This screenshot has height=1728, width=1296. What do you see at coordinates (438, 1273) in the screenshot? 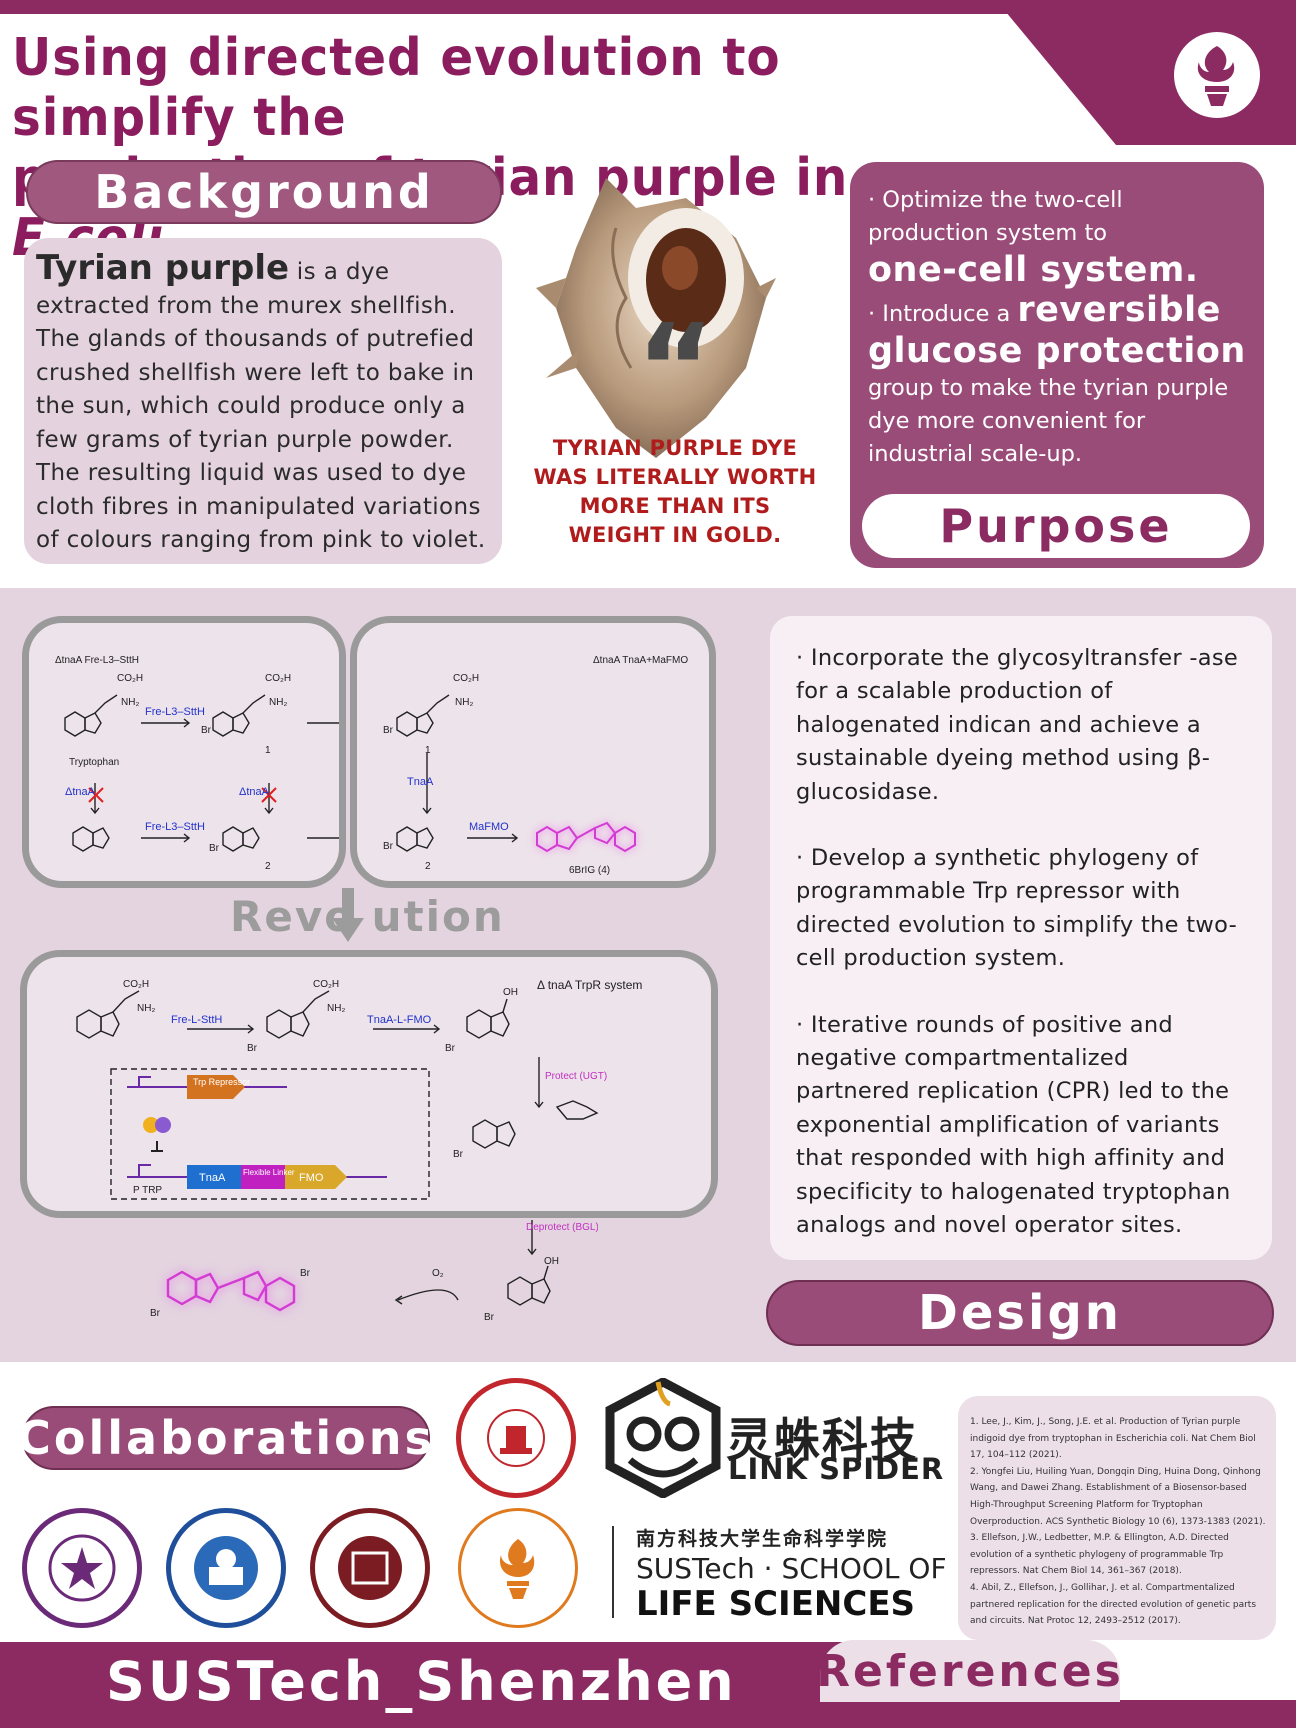
I see `svg-text: O₂` at bounding box center [438, 1273].